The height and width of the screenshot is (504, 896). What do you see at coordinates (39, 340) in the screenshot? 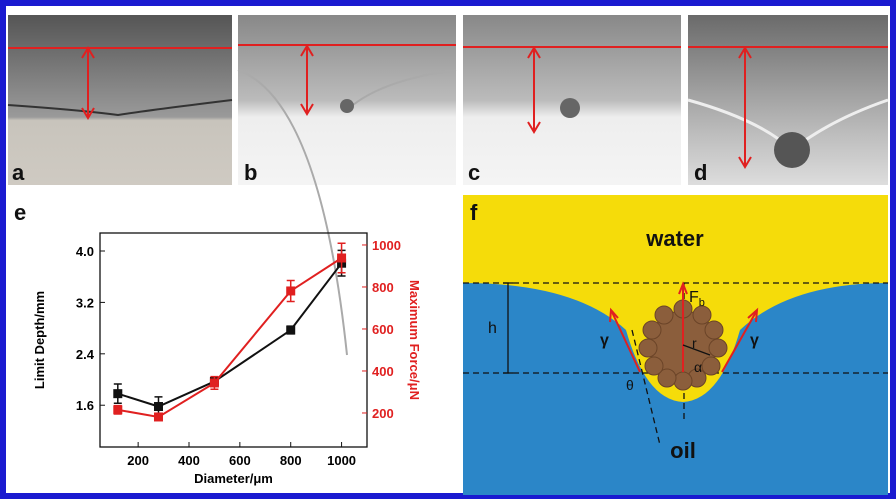
I see `y-axis-label: Limit Depth/mm` at bounding box center [39, 340].